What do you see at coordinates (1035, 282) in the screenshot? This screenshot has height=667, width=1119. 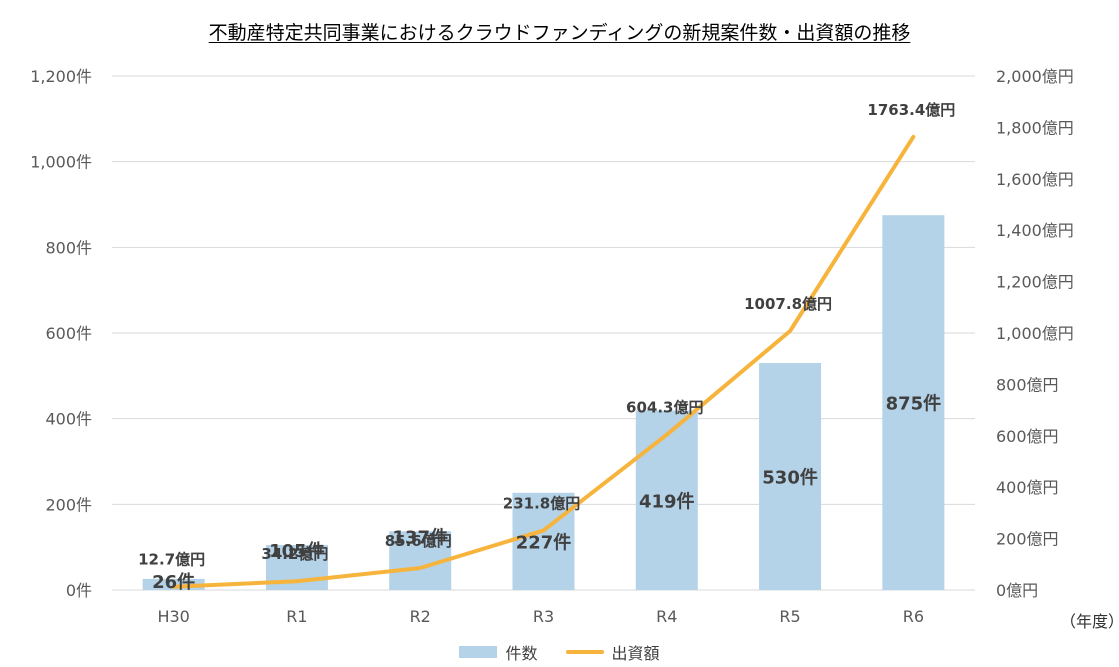 I see `y-right-tick-label: 1,200億円` at bounding box center [1035, 282].